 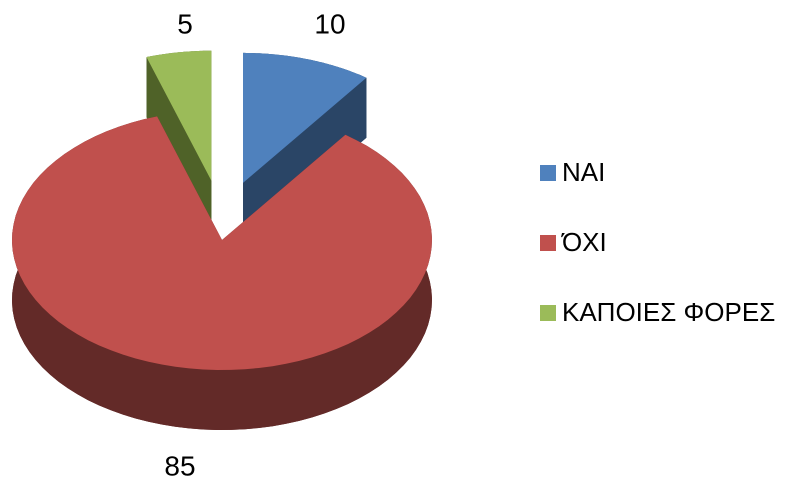 I want to click on legend-label: ΝΑΙ, so click(x=583, y=172).